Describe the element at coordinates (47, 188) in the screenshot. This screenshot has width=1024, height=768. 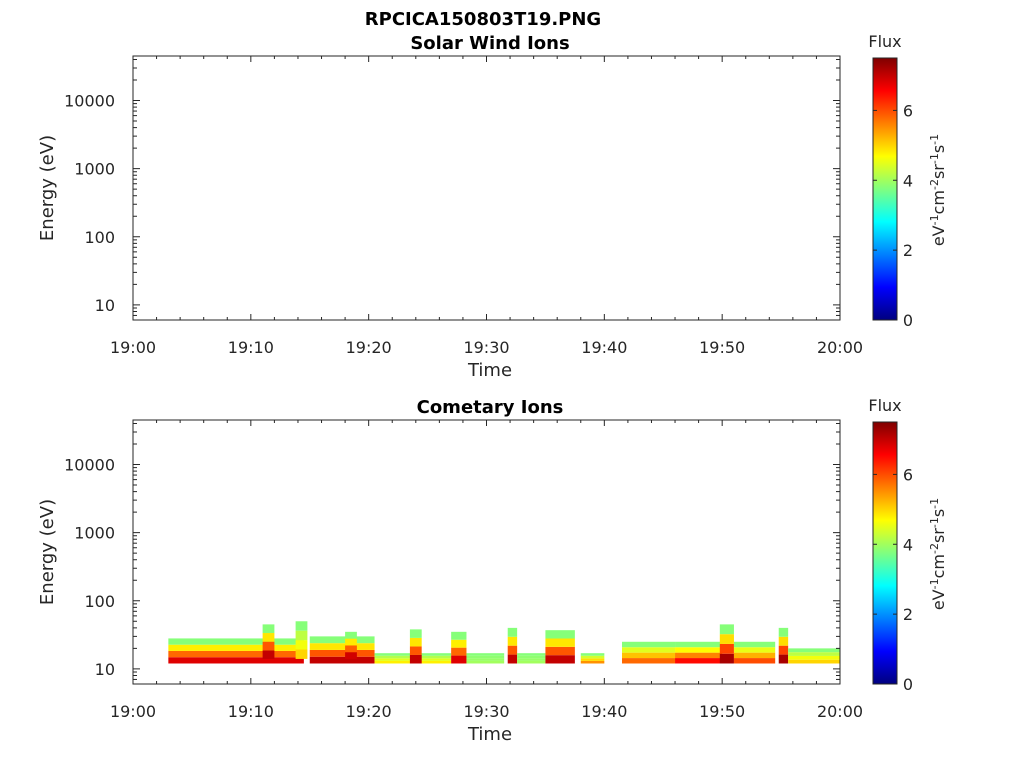
I see `y-axis-label: Energy (eV)` at that location.